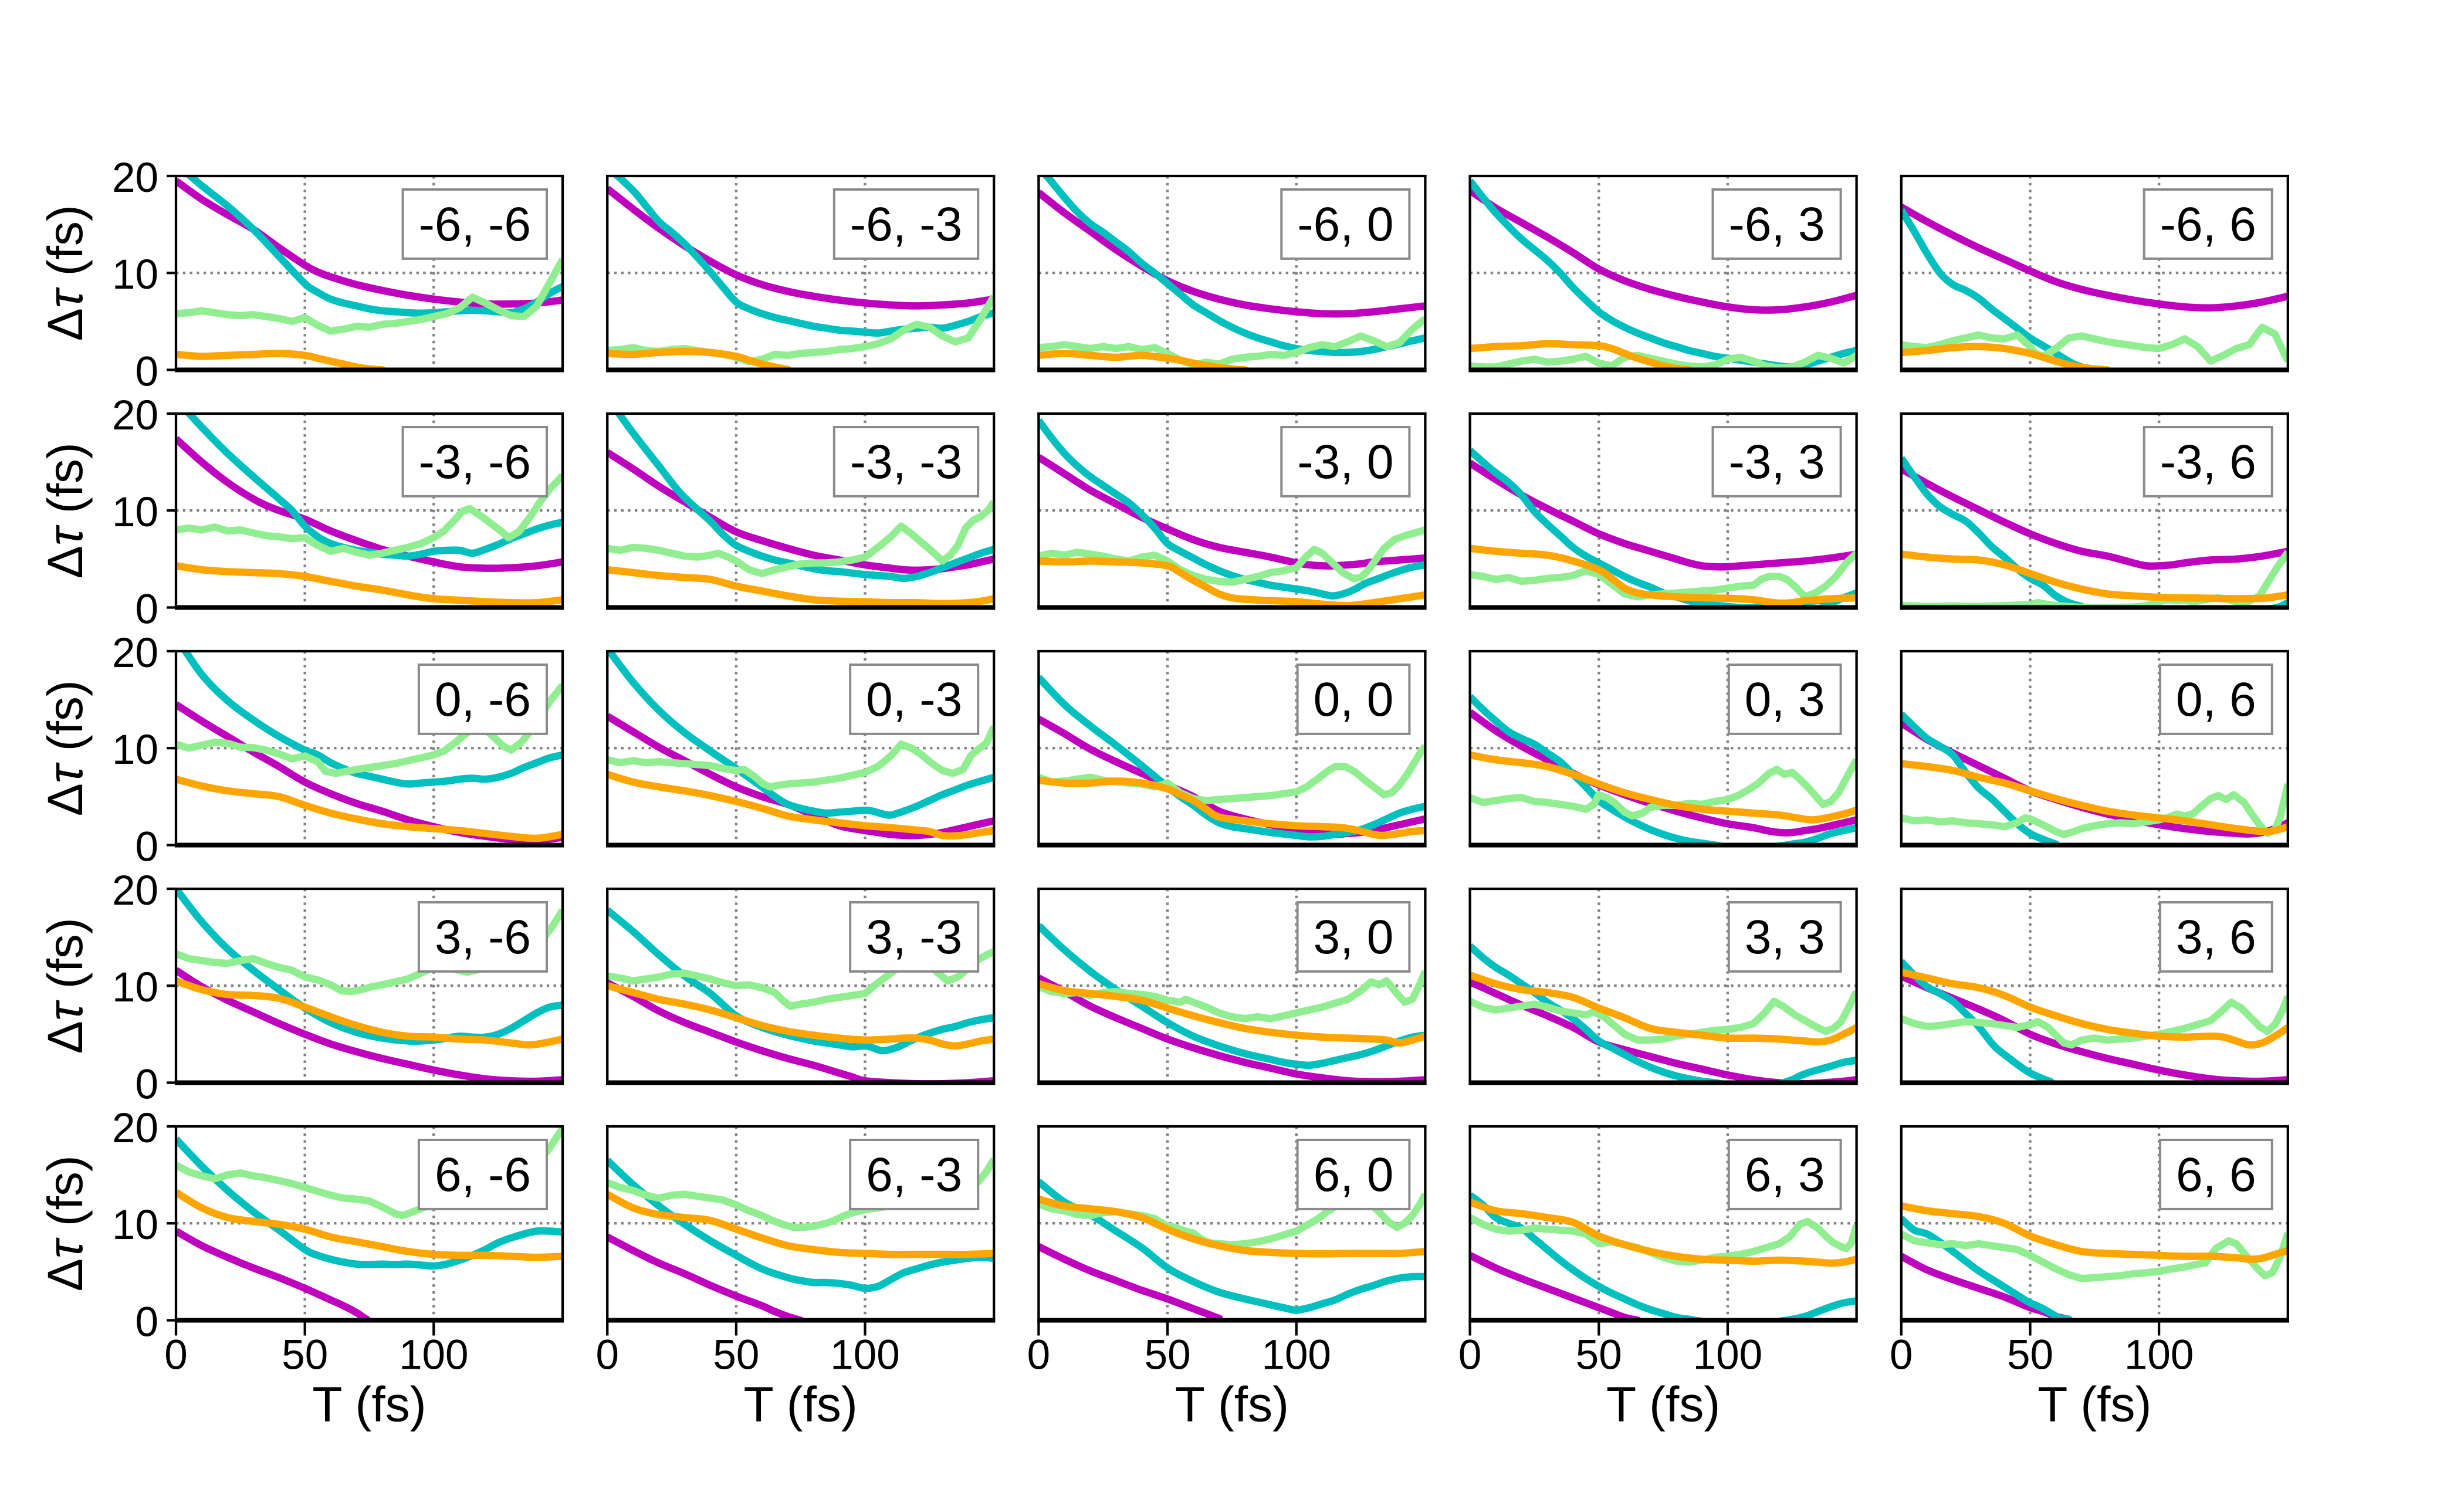  Describe the element at coordinates (2216, 1174) in the screenshot. I see `svg-text: 6, 6` at that location.